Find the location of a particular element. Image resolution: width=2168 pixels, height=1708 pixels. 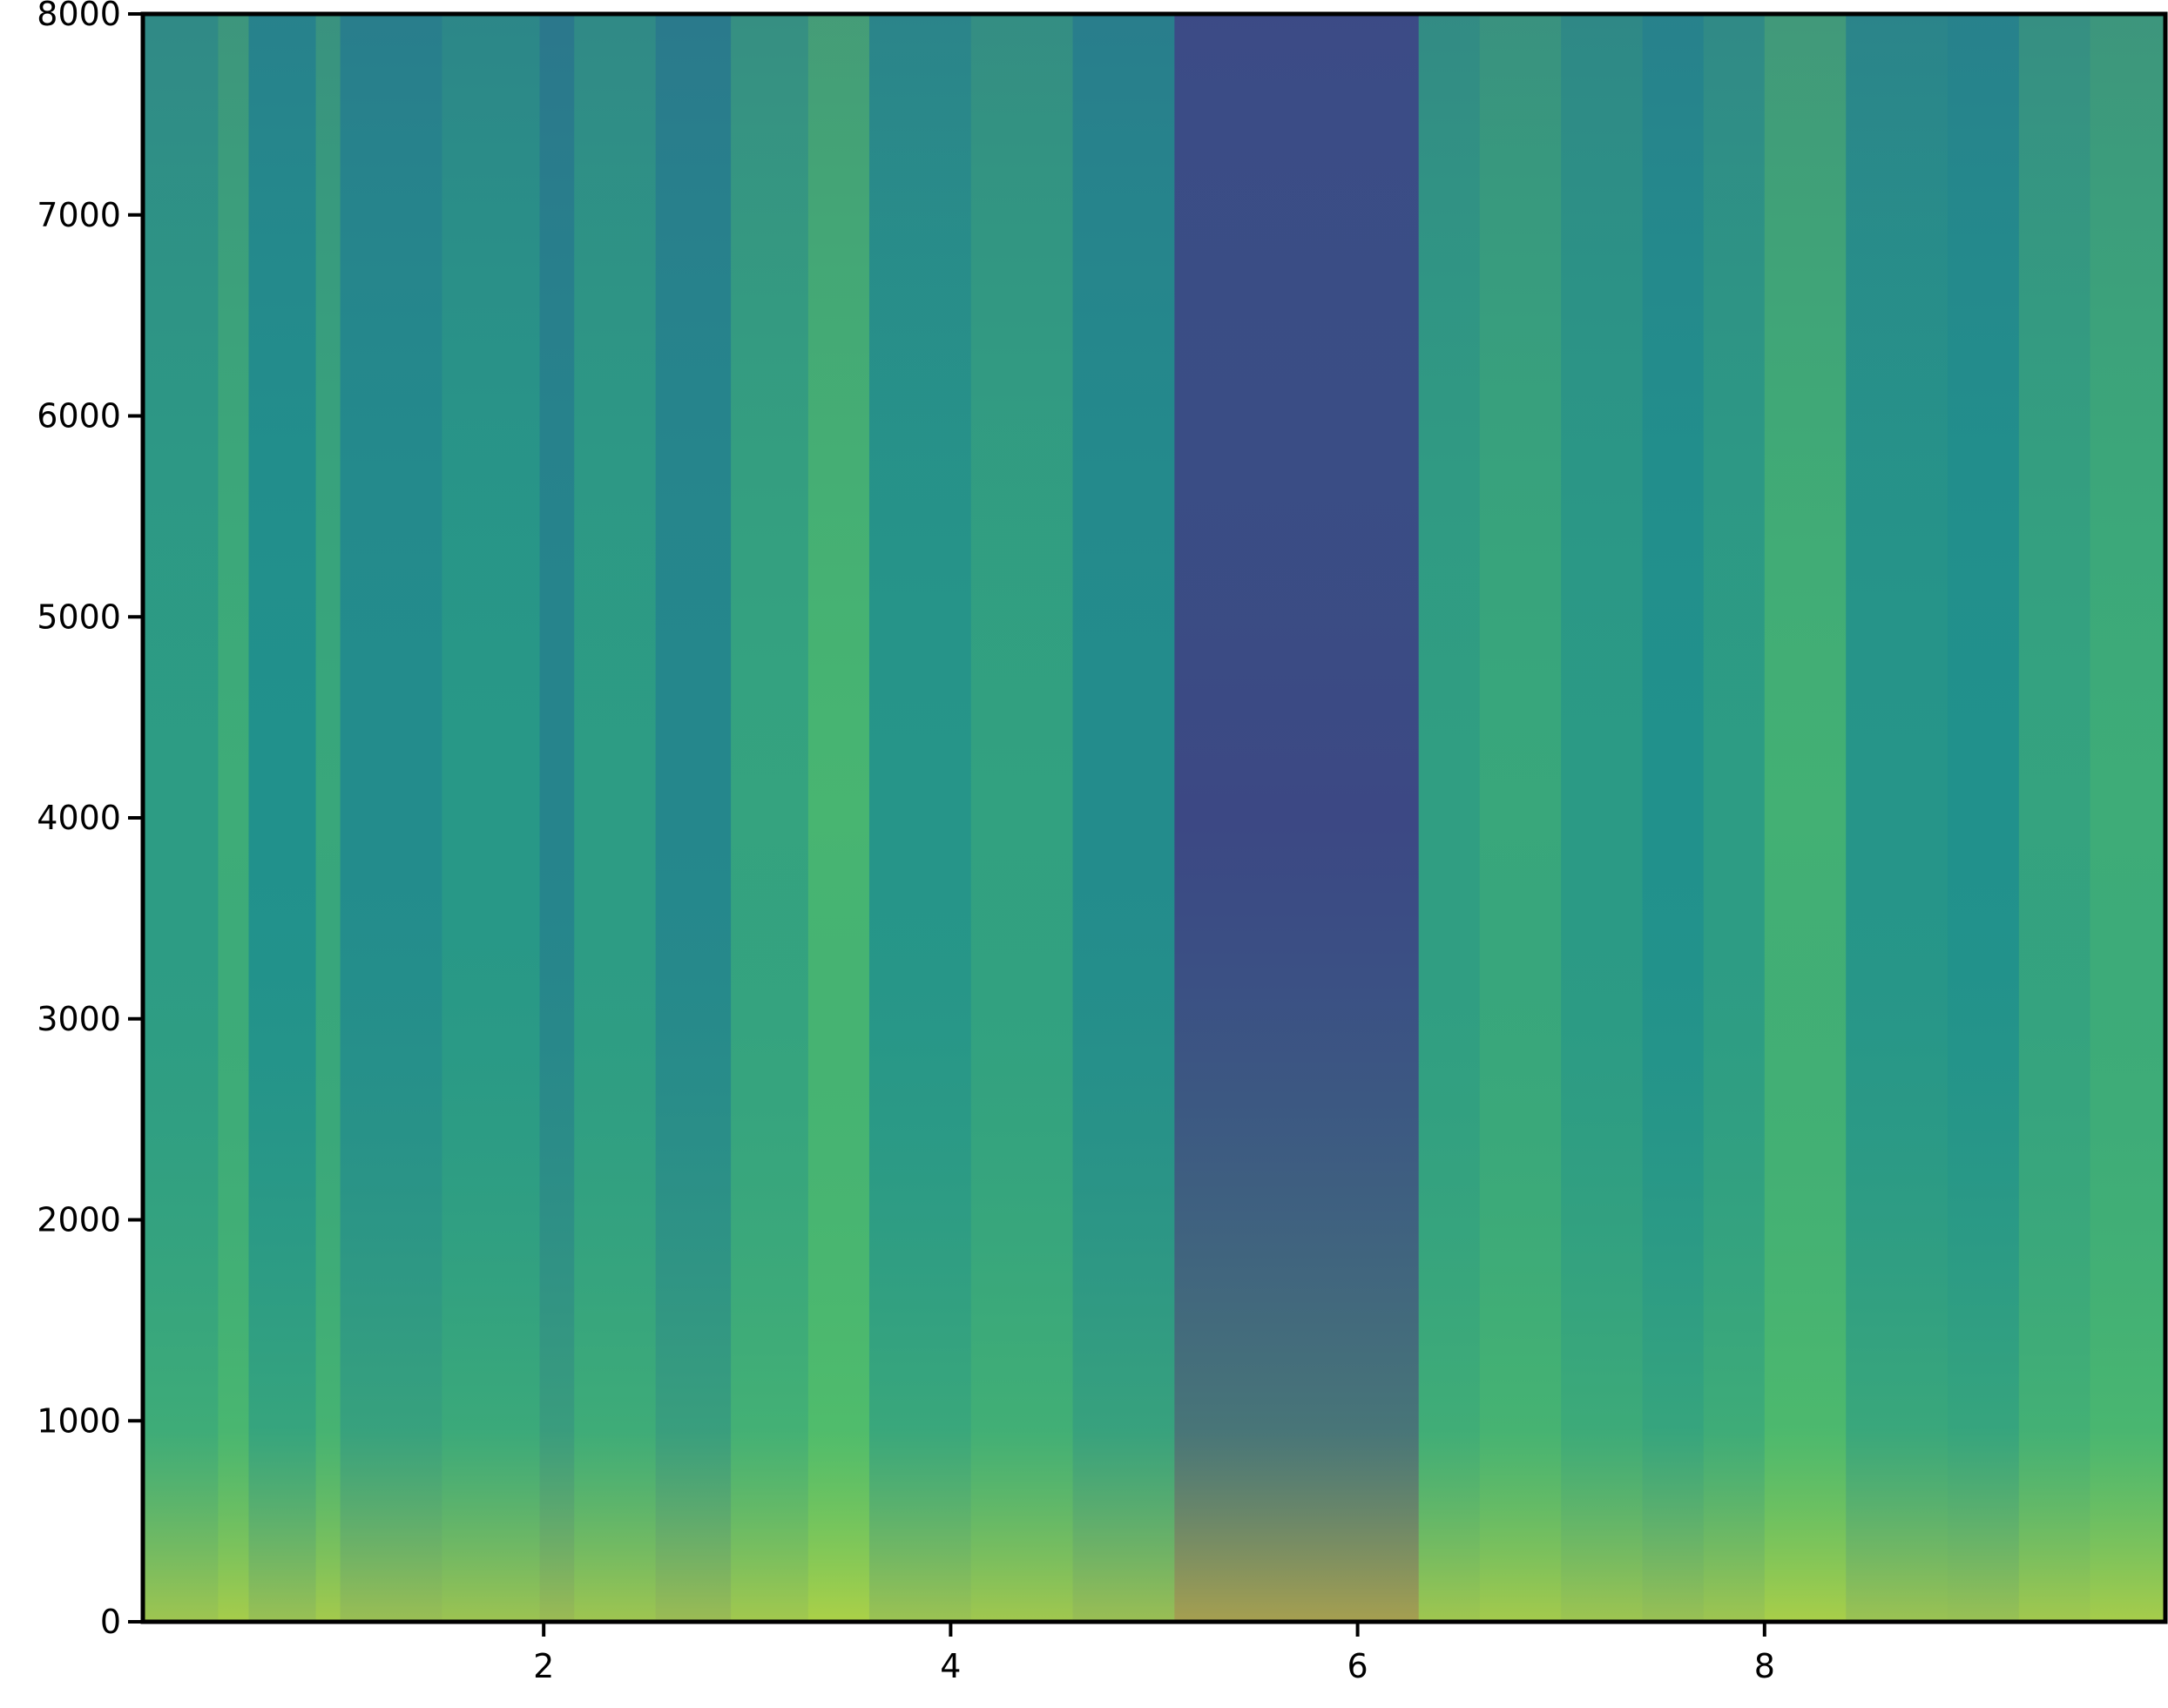

y-tick-label: 6000 is located at coordinates (79, 416).